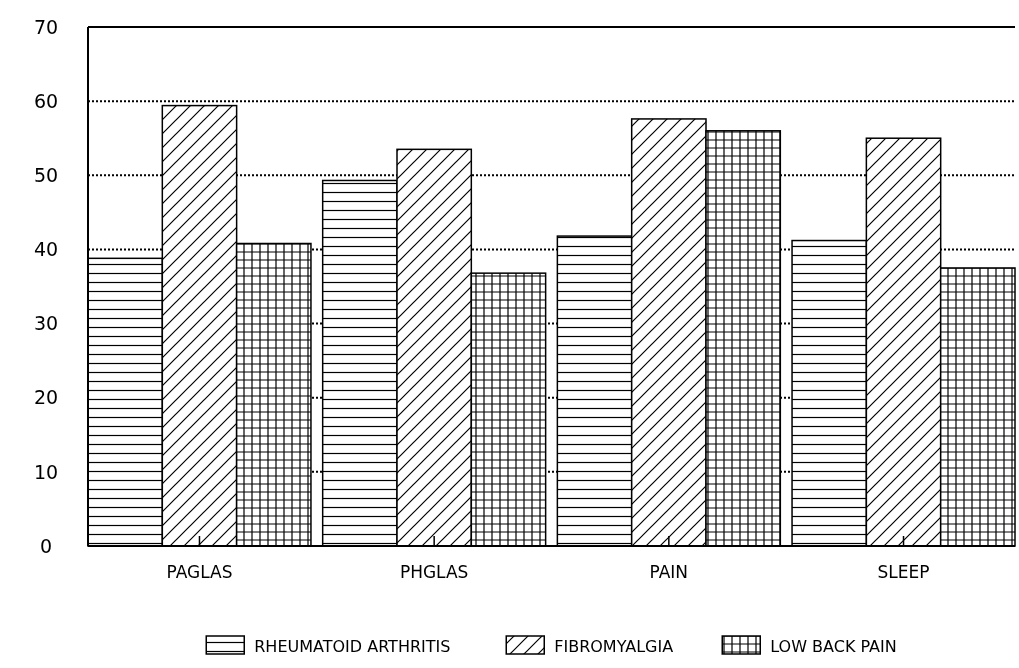 This screenshot has height=668, width=1019. Describe the element at coordinates (669, 572) in the screenshot. I see `x-tick-label: PAIN` at that location.